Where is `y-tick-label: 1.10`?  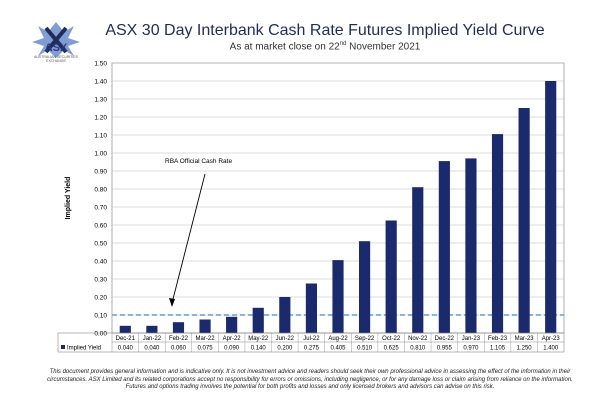
y-tick-label: 1.10 is located at coordinates (100, 136).